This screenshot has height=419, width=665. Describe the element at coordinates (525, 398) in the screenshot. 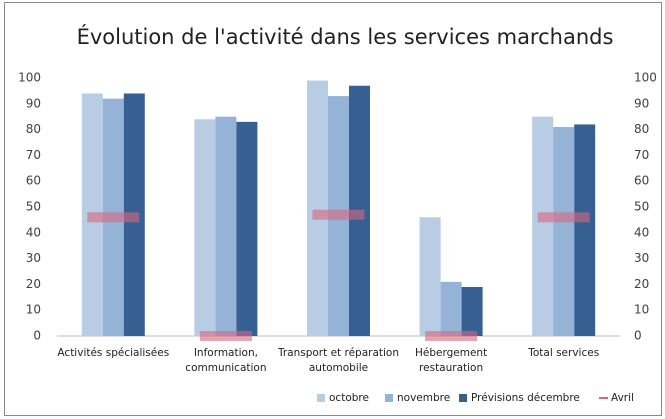

I see `legend-label: Prévisions décembre` at that location.